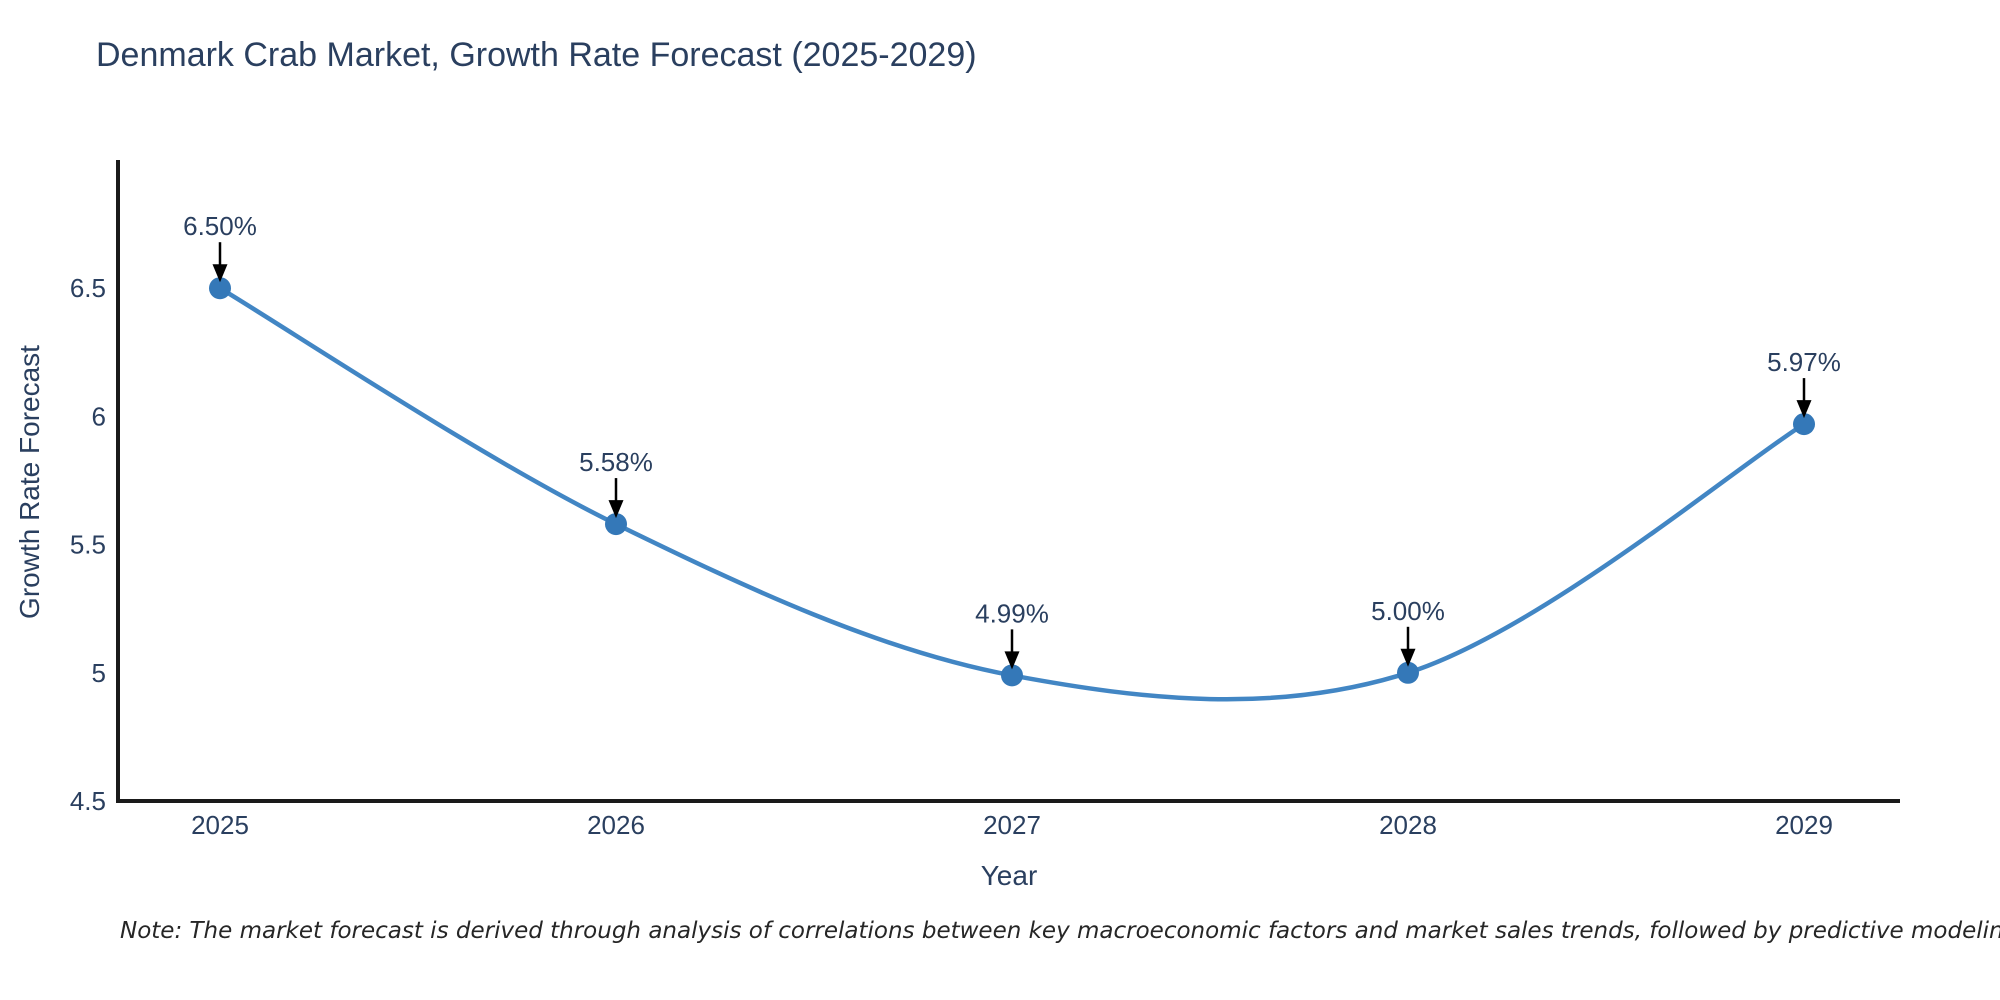 The image size is (2000, 1000). Describe the element at coordinates (1009, 875) in the screenshot. I see `x-axis-title: Year` at that location.